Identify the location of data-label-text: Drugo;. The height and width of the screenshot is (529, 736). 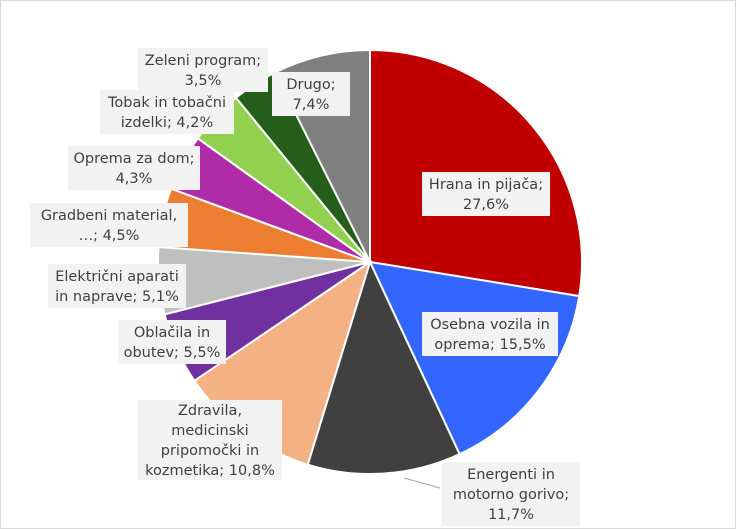
(310, 85).